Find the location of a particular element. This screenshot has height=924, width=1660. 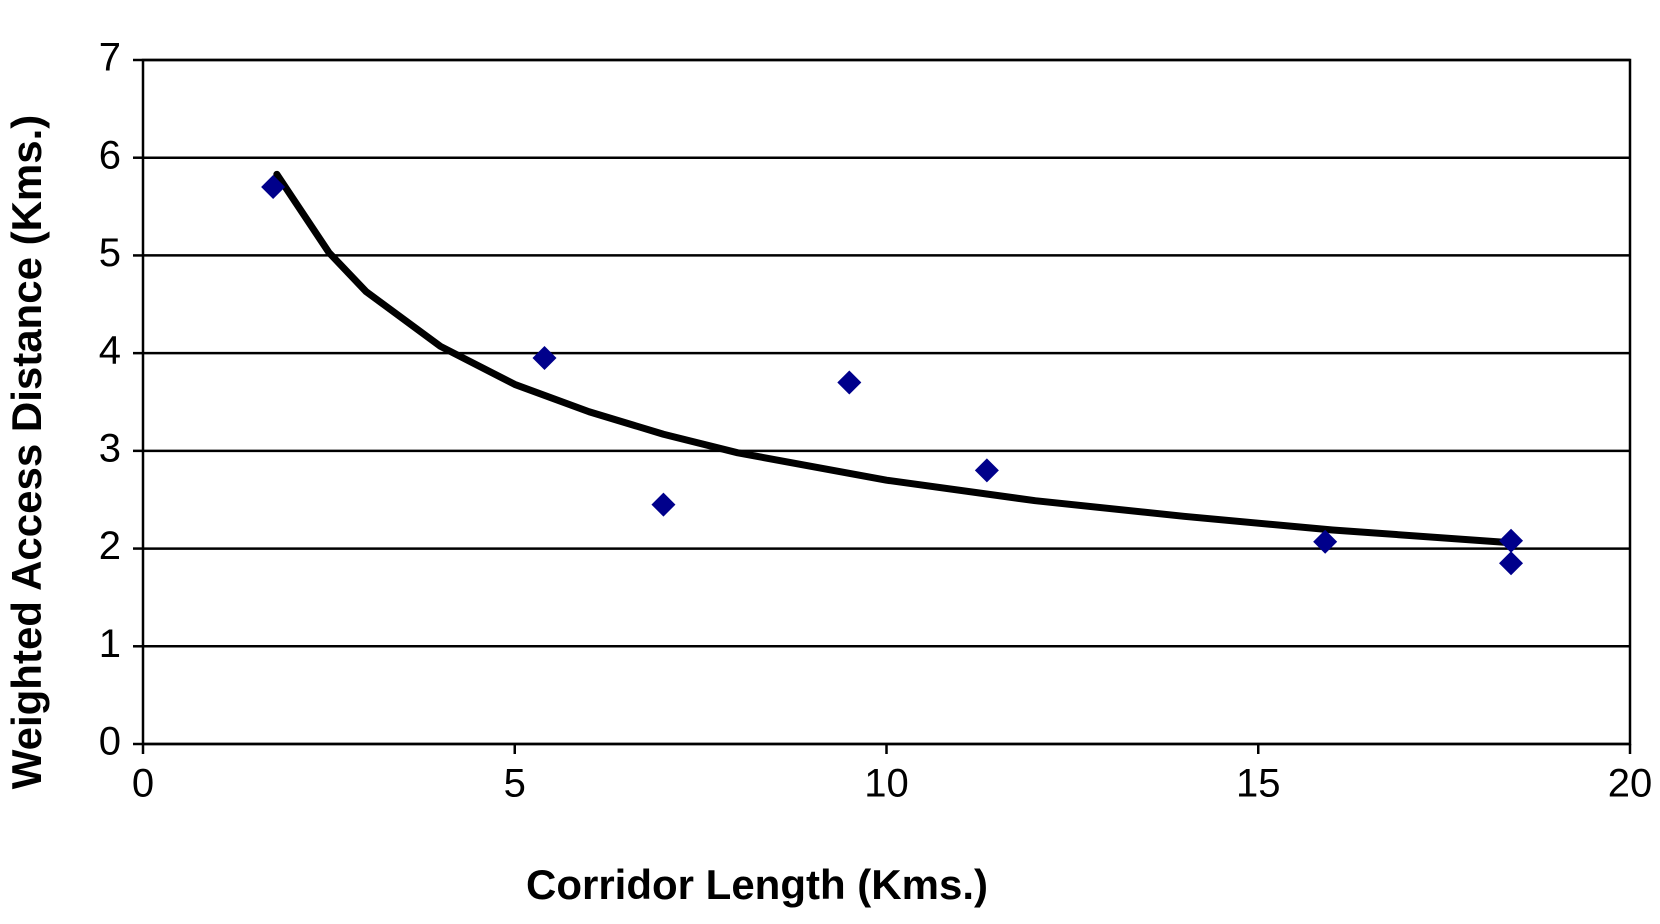

x-tick-label: 20 is located at coordinates (1630, 784).